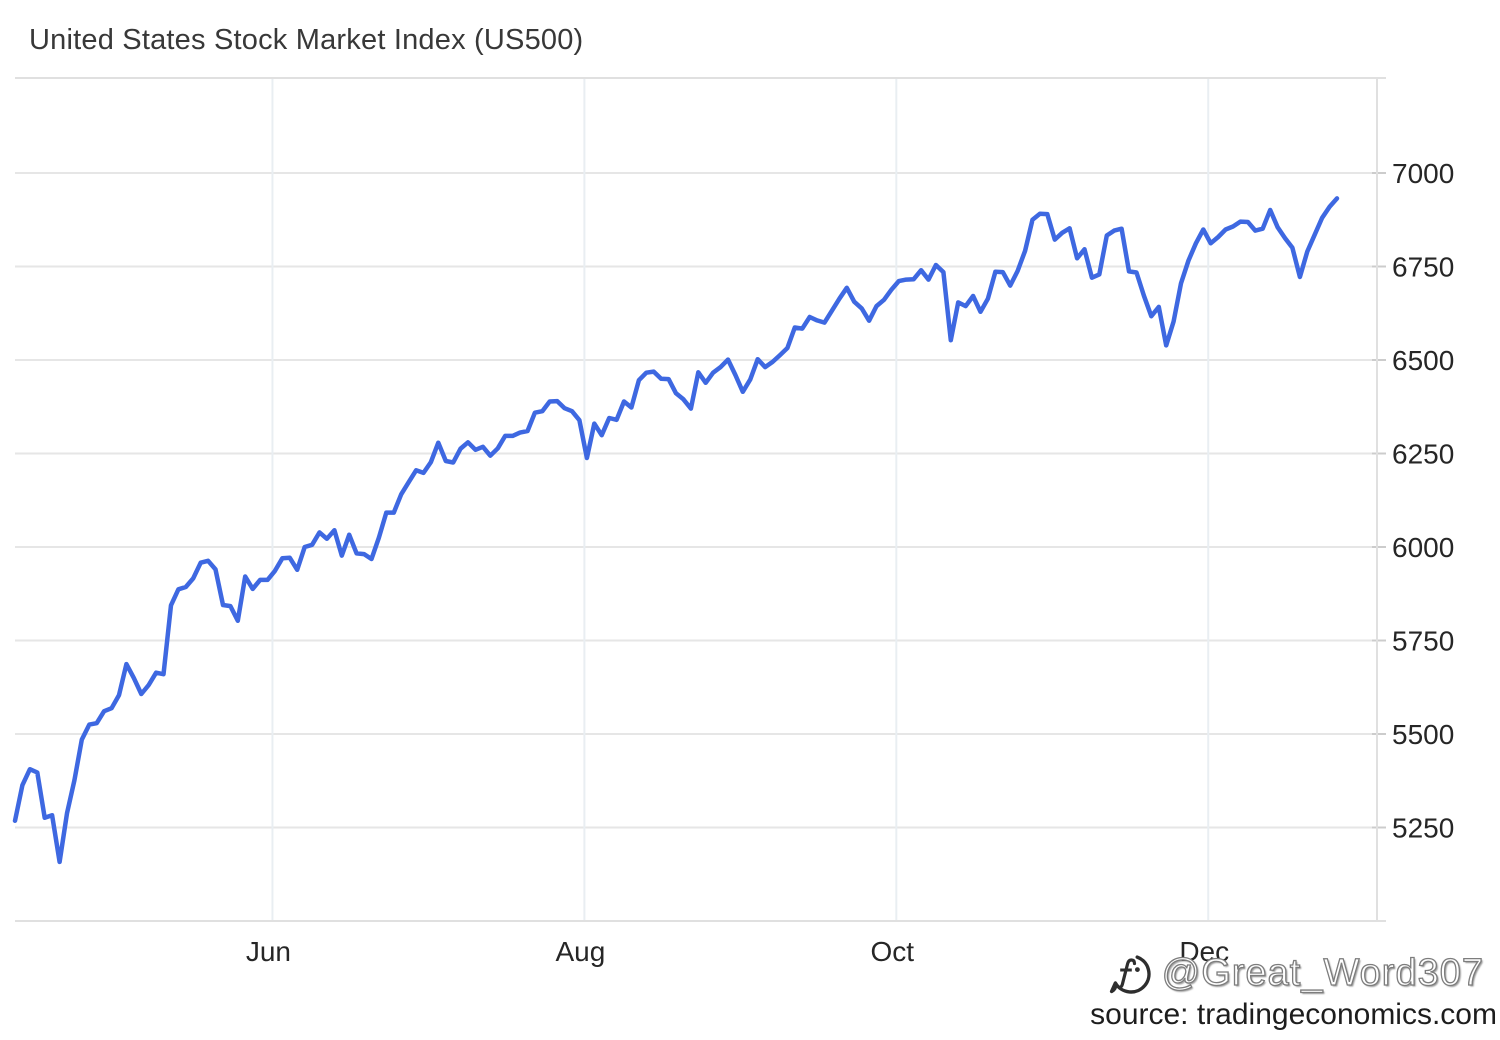 The height and width of the screenshot is (1040, 1500). What do you see at coordinates (1423, 640) in the screenshot?
I see `y-axis-label: 5750` at bounding box center [1423, 640].